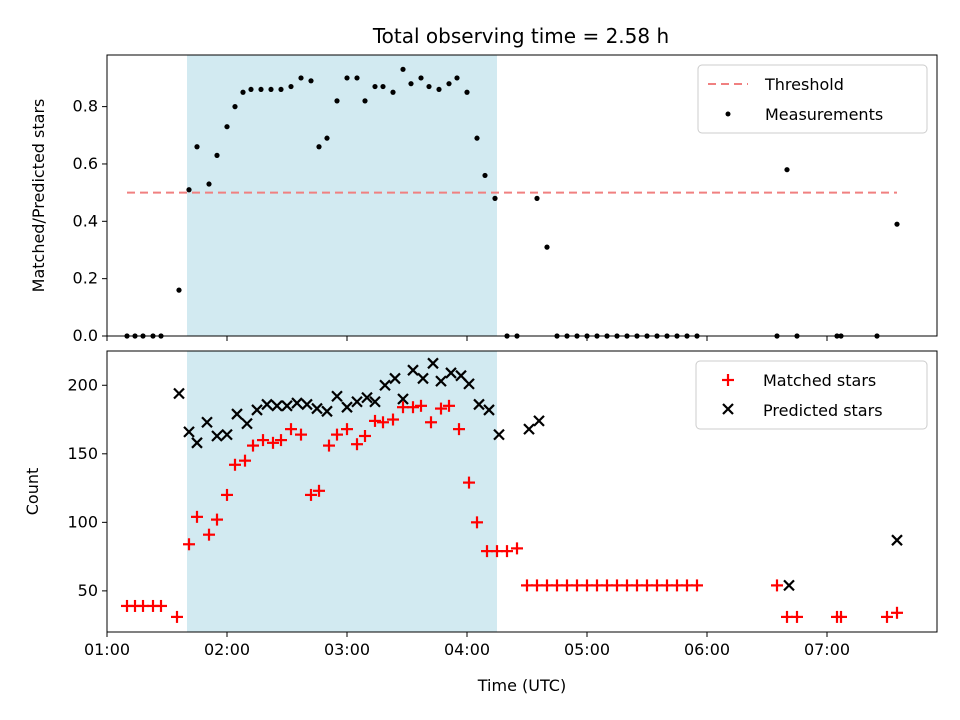  Describe the element at coordinates (227, 649) in the screenshot. I see `x-tick-label: 02:00` at that location.